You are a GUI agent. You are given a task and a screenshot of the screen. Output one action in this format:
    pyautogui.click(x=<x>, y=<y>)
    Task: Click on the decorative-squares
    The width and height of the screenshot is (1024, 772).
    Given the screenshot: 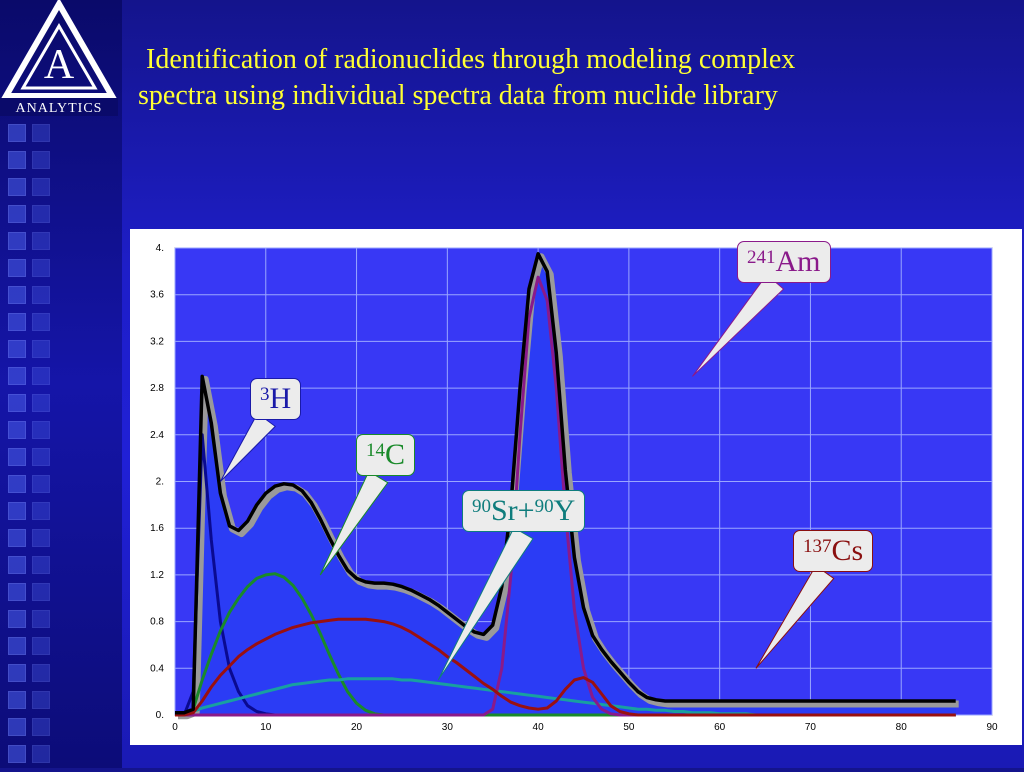 What is the action you would take?
    pyautogui.click(x=17, y=448)
    